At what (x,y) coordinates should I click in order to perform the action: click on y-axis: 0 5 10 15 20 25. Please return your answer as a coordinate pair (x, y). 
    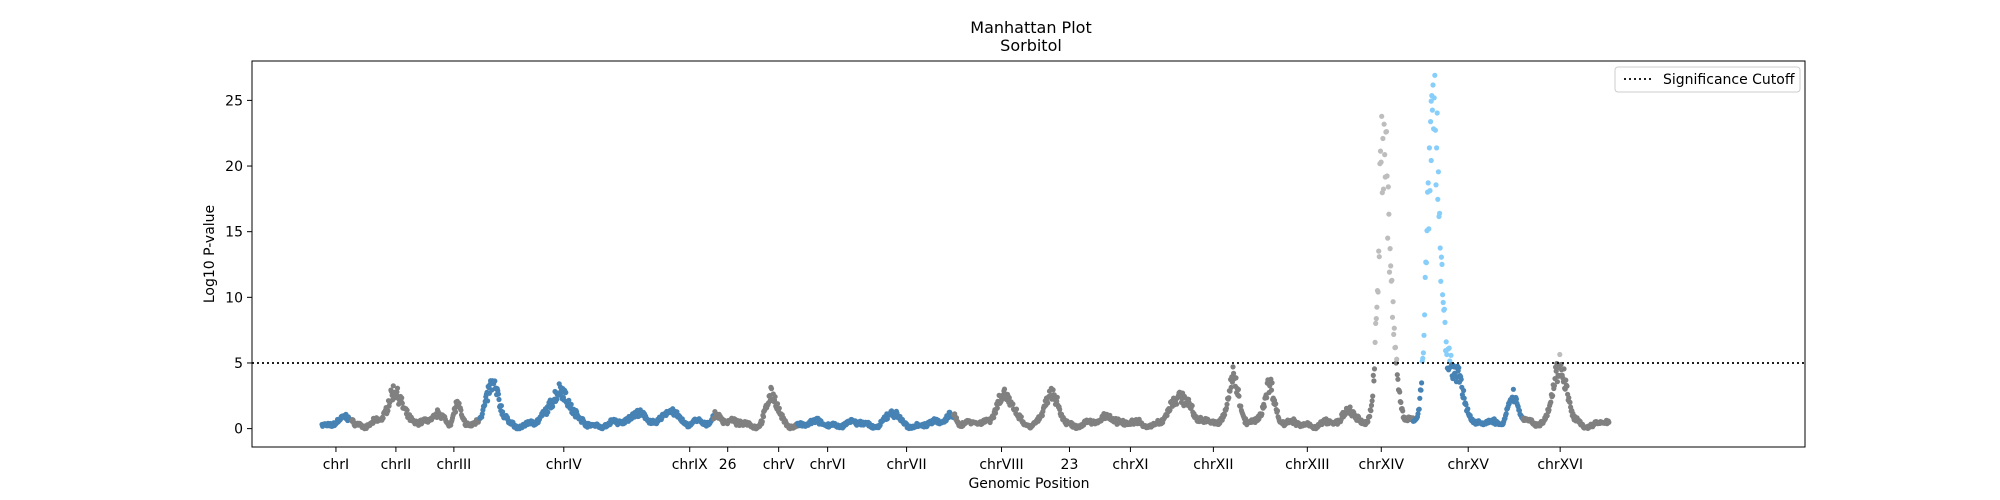
    Looking at the image, I should click on (238, 265).